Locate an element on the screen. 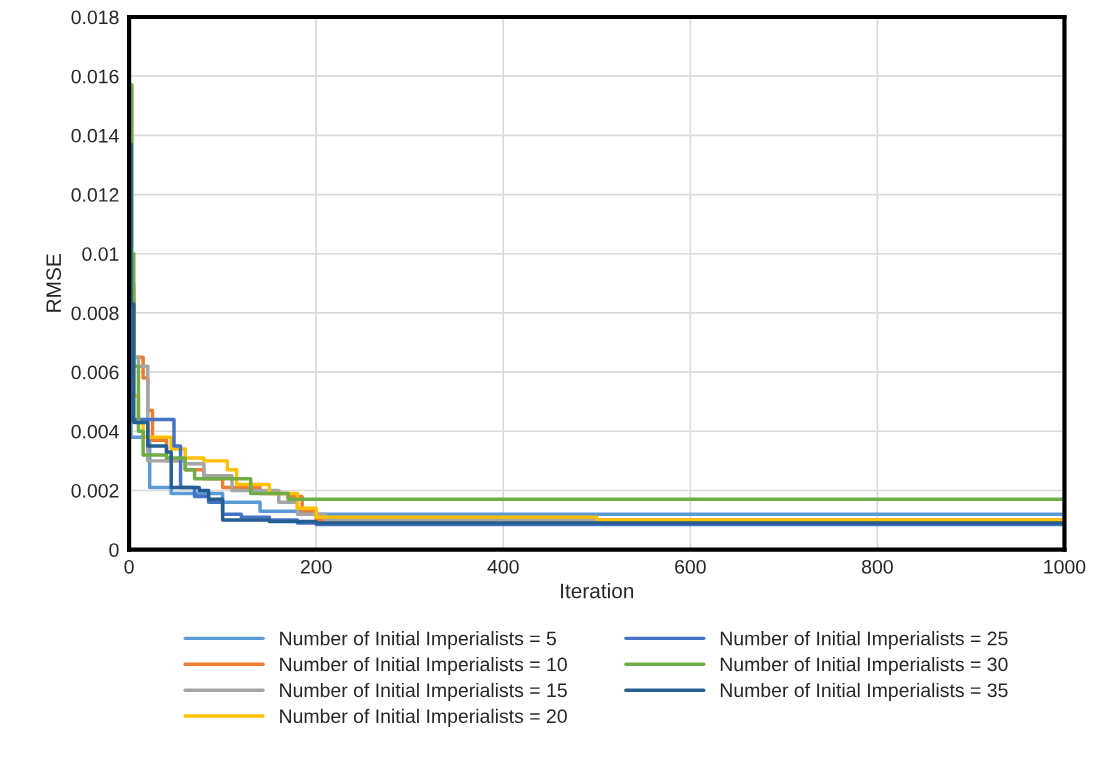  x-tick-label: 400 is located at coordinates (503, 566).